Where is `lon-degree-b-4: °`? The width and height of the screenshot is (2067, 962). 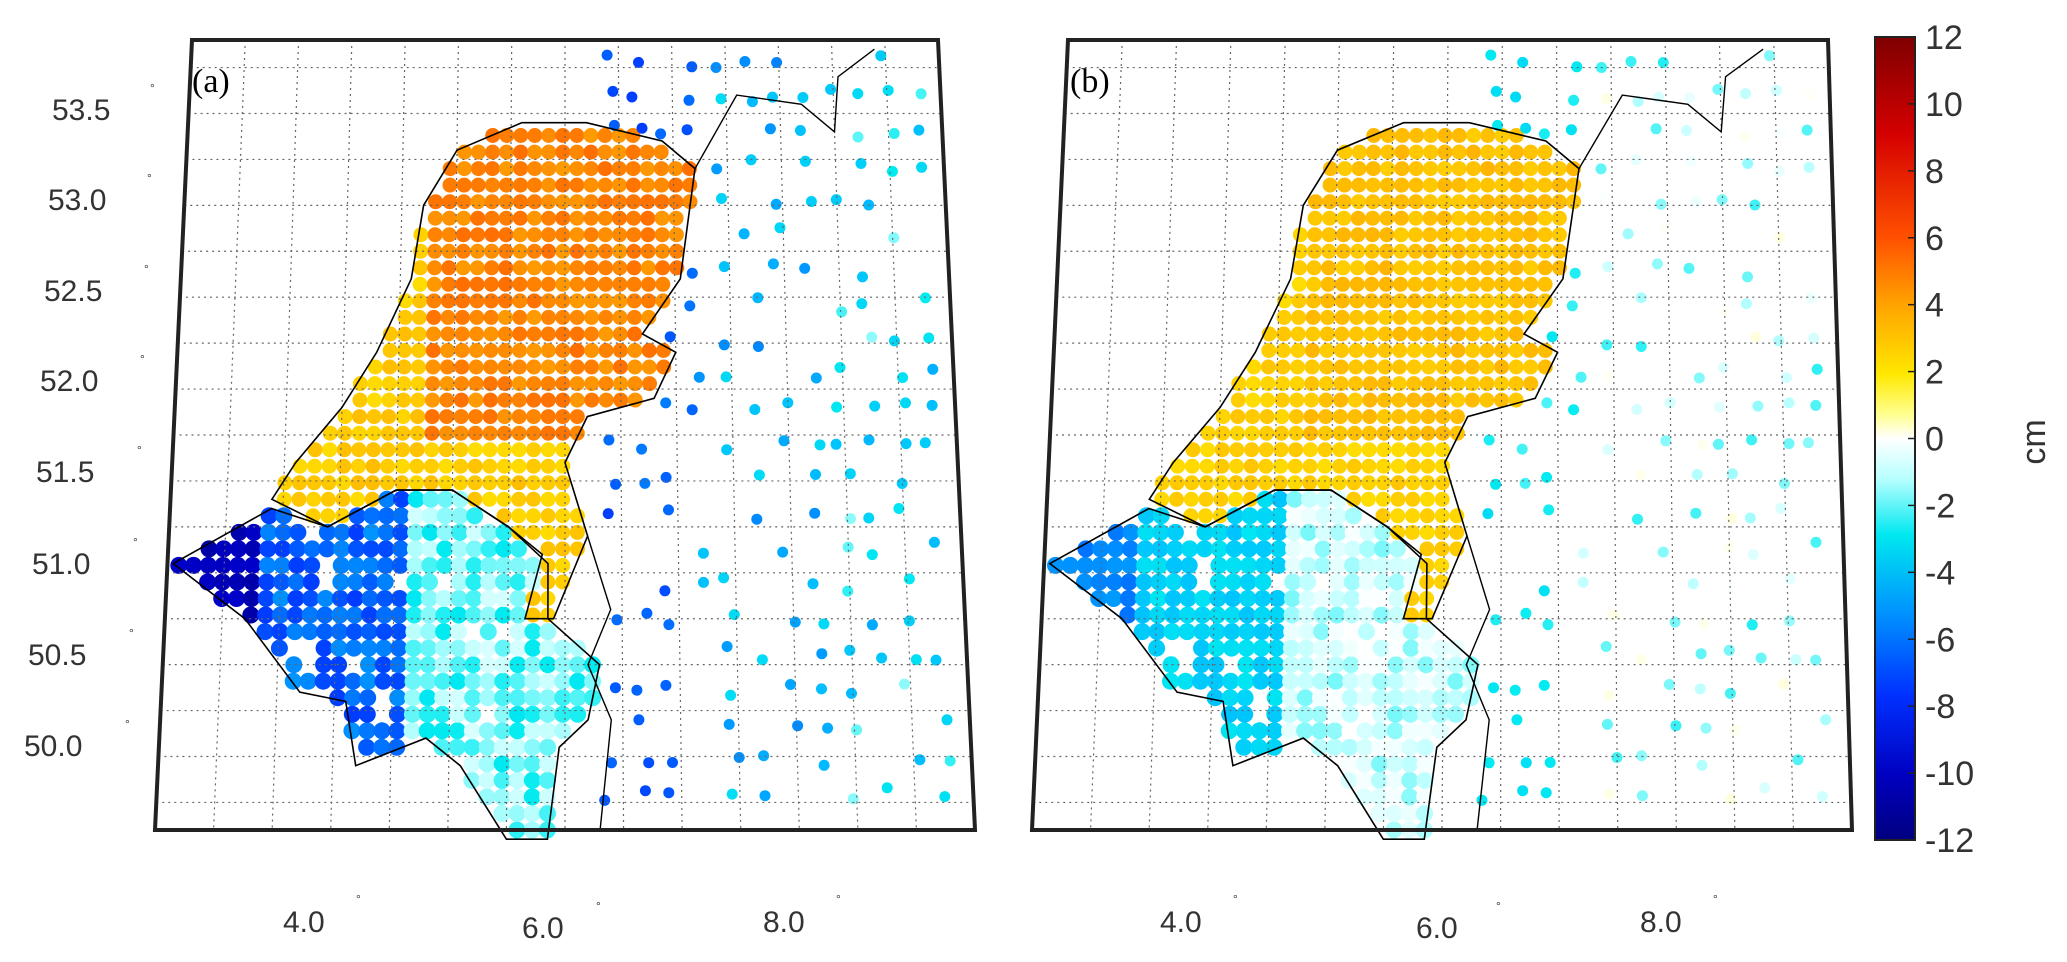
lon-degree-b-4: ° is located at coordinates (1235, 899).